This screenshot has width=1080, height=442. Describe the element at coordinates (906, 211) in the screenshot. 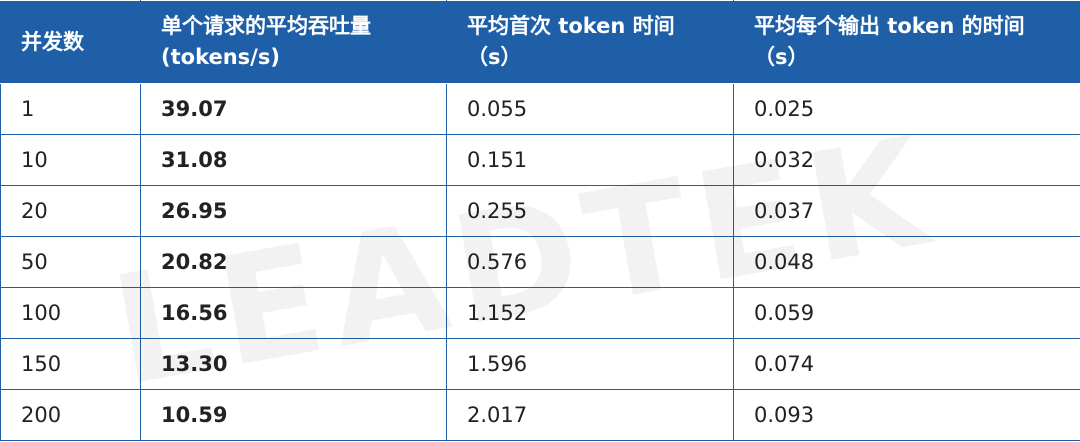

I see `table-cell: 0.037` at that location.